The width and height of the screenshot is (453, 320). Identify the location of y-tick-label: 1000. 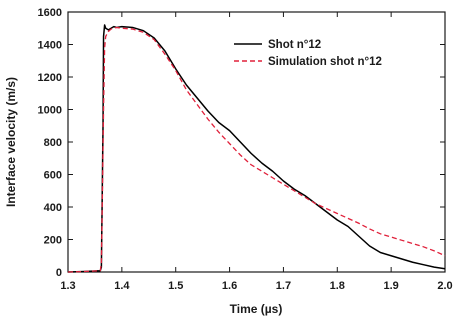
(50, 111).